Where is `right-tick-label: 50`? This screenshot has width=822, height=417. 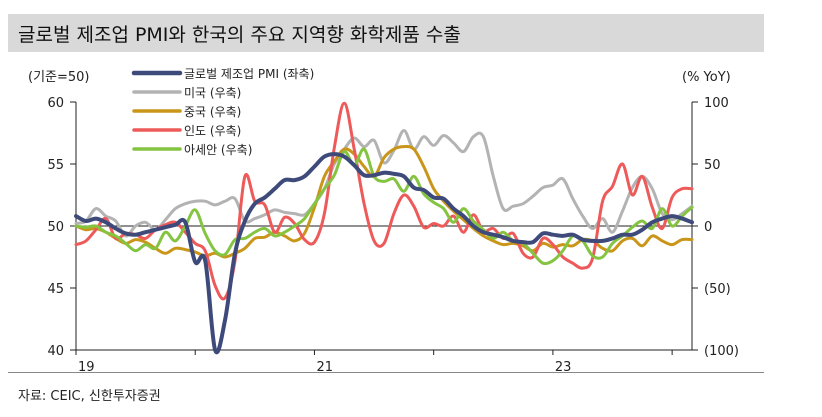
right-tick-label: 50 is located at coordinates (712, 165).